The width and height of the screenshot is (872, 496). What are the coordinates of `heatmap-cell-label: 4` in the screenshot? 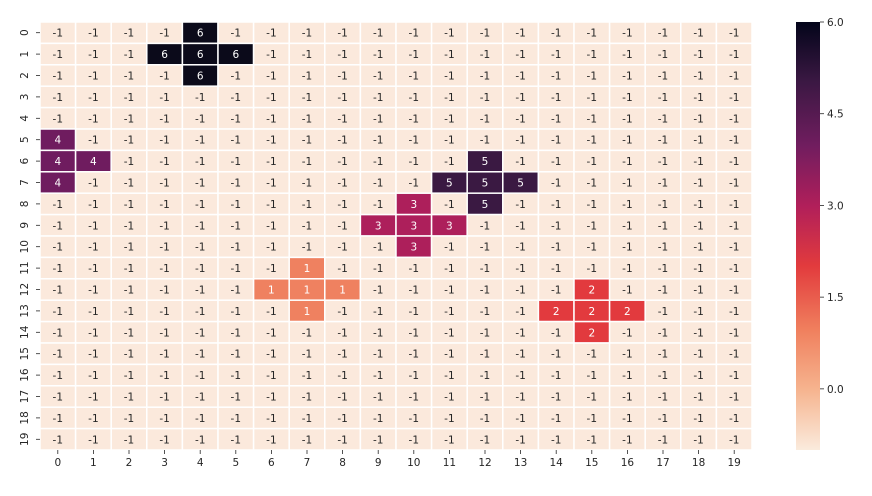 It's located at (57, 184).